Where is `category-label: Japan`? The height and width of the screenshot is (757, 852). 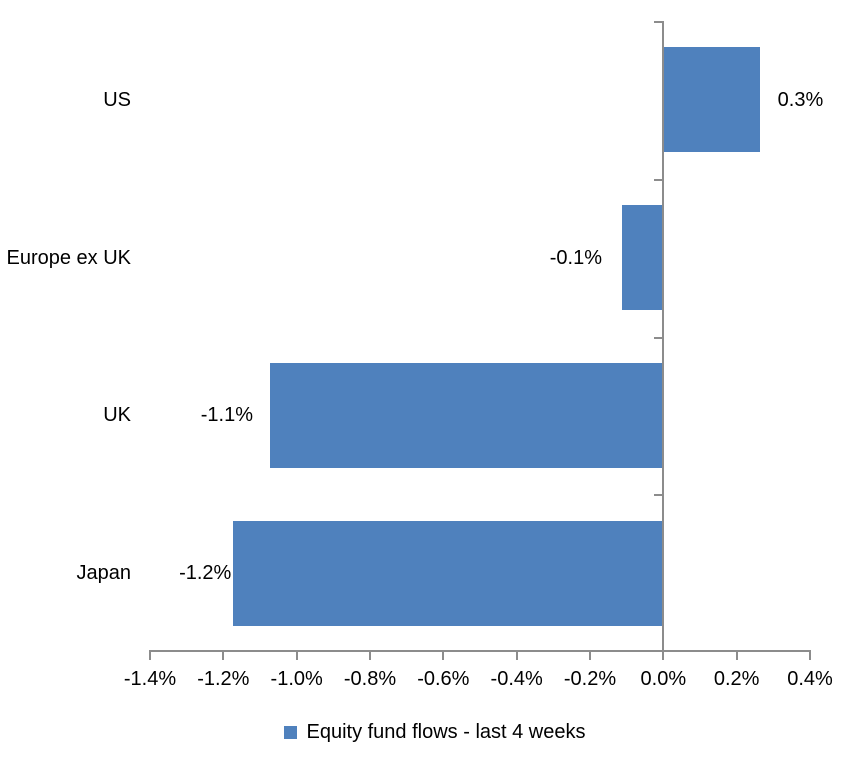
category-label: Japan is located at coordinates (104, 573).